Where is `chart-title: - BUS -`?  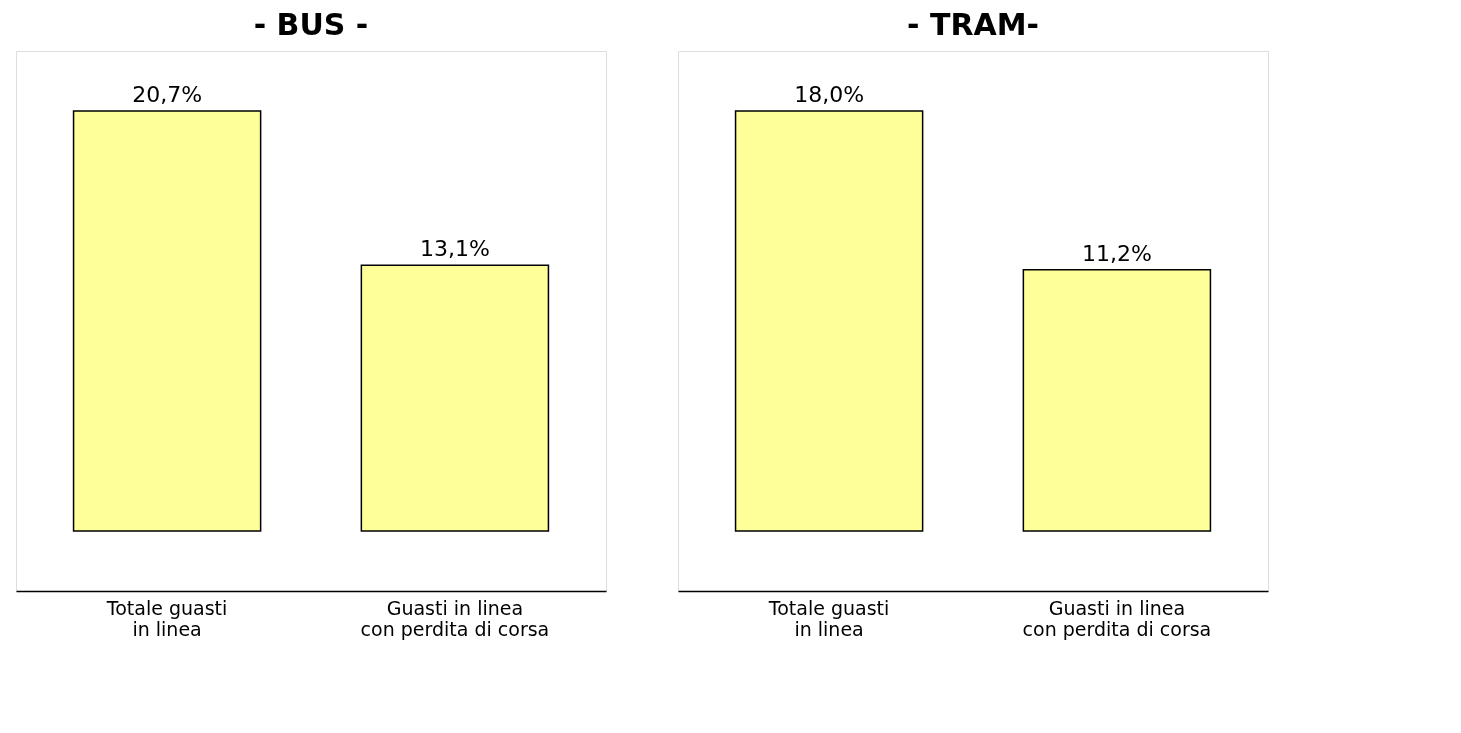 chart-title: - BUS - is located at coordinates (311, 24).